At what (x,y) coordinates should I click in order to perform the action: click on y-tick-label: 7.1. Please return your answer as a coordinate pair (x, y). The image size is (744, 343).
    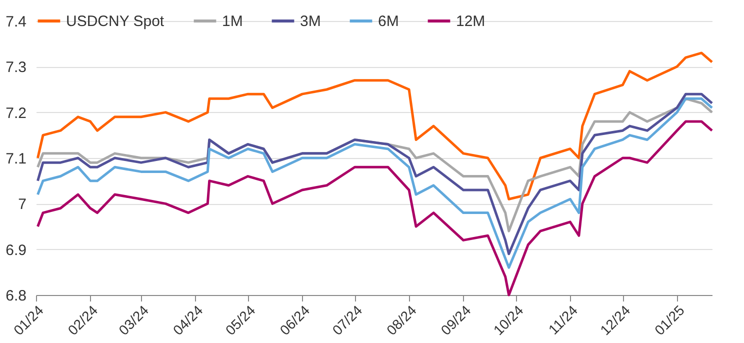
    Looking at the image, I should click on (16, 159).